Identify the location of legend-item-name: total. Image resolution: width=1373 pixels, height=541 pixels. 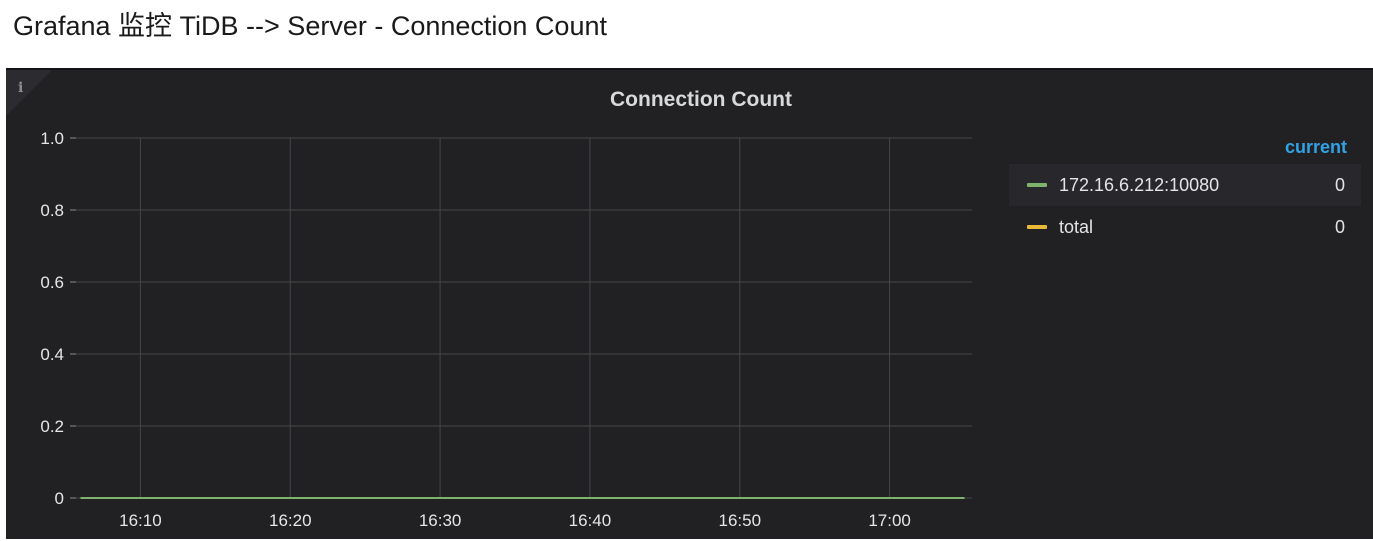
(1076, 227).